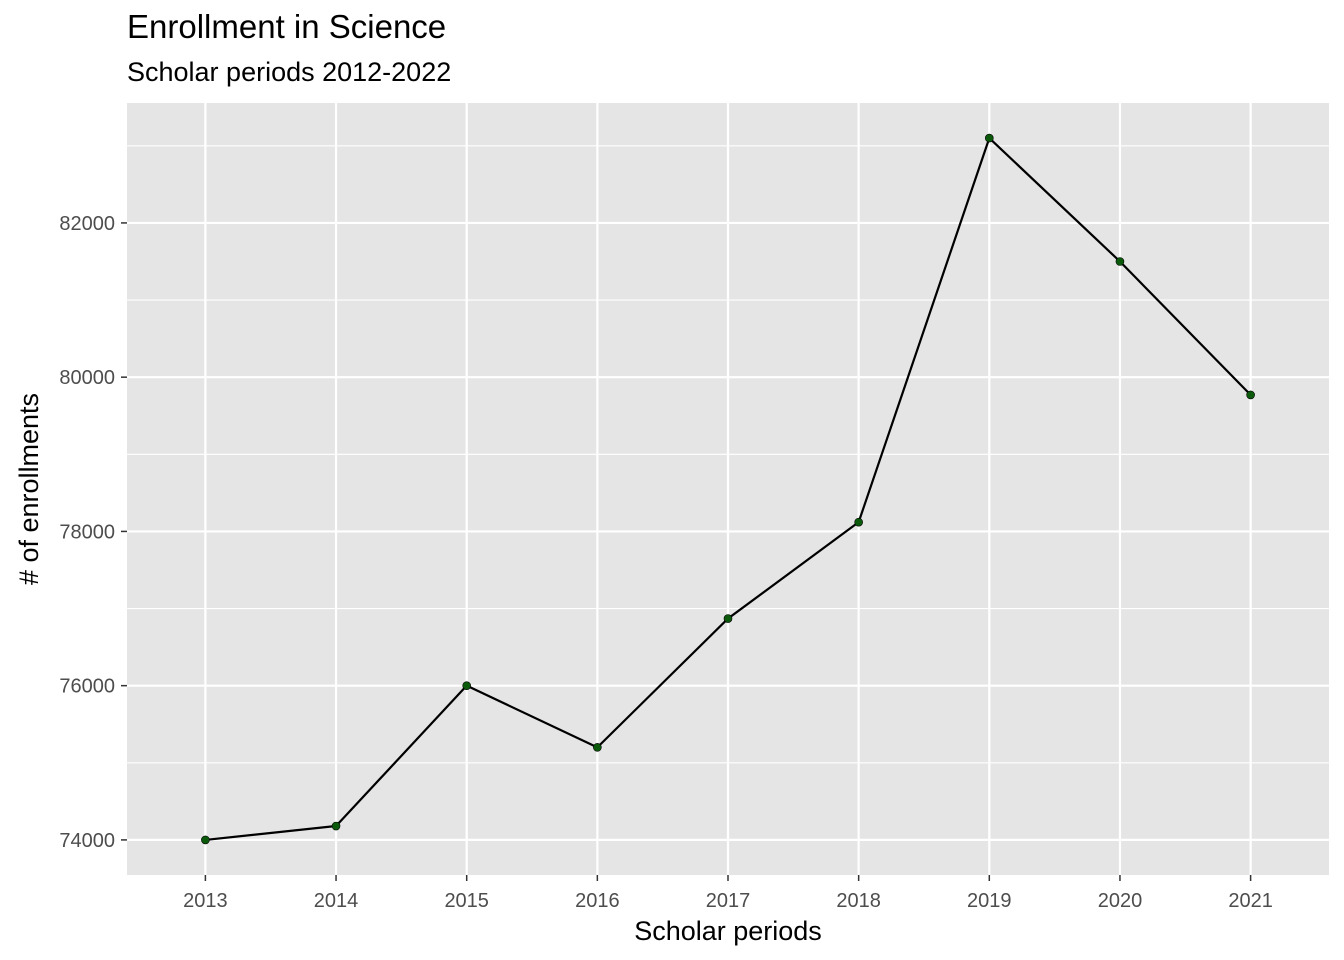 This screenshot has width=1344, height=960. What do you see at coordinates (989, 901) in the screenshot?
I see `x-tick-label: 2019` at bounding box center [989, 901].